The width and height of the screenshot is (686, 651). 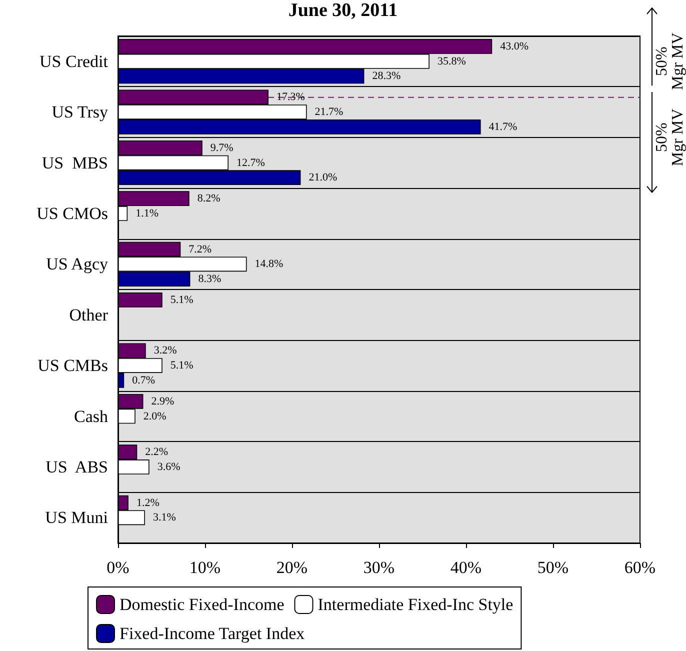 What do you see at coordinates (451, 61) in the screenshot?
I see `data-label: 35.8%` at bounding box center [451, 61].